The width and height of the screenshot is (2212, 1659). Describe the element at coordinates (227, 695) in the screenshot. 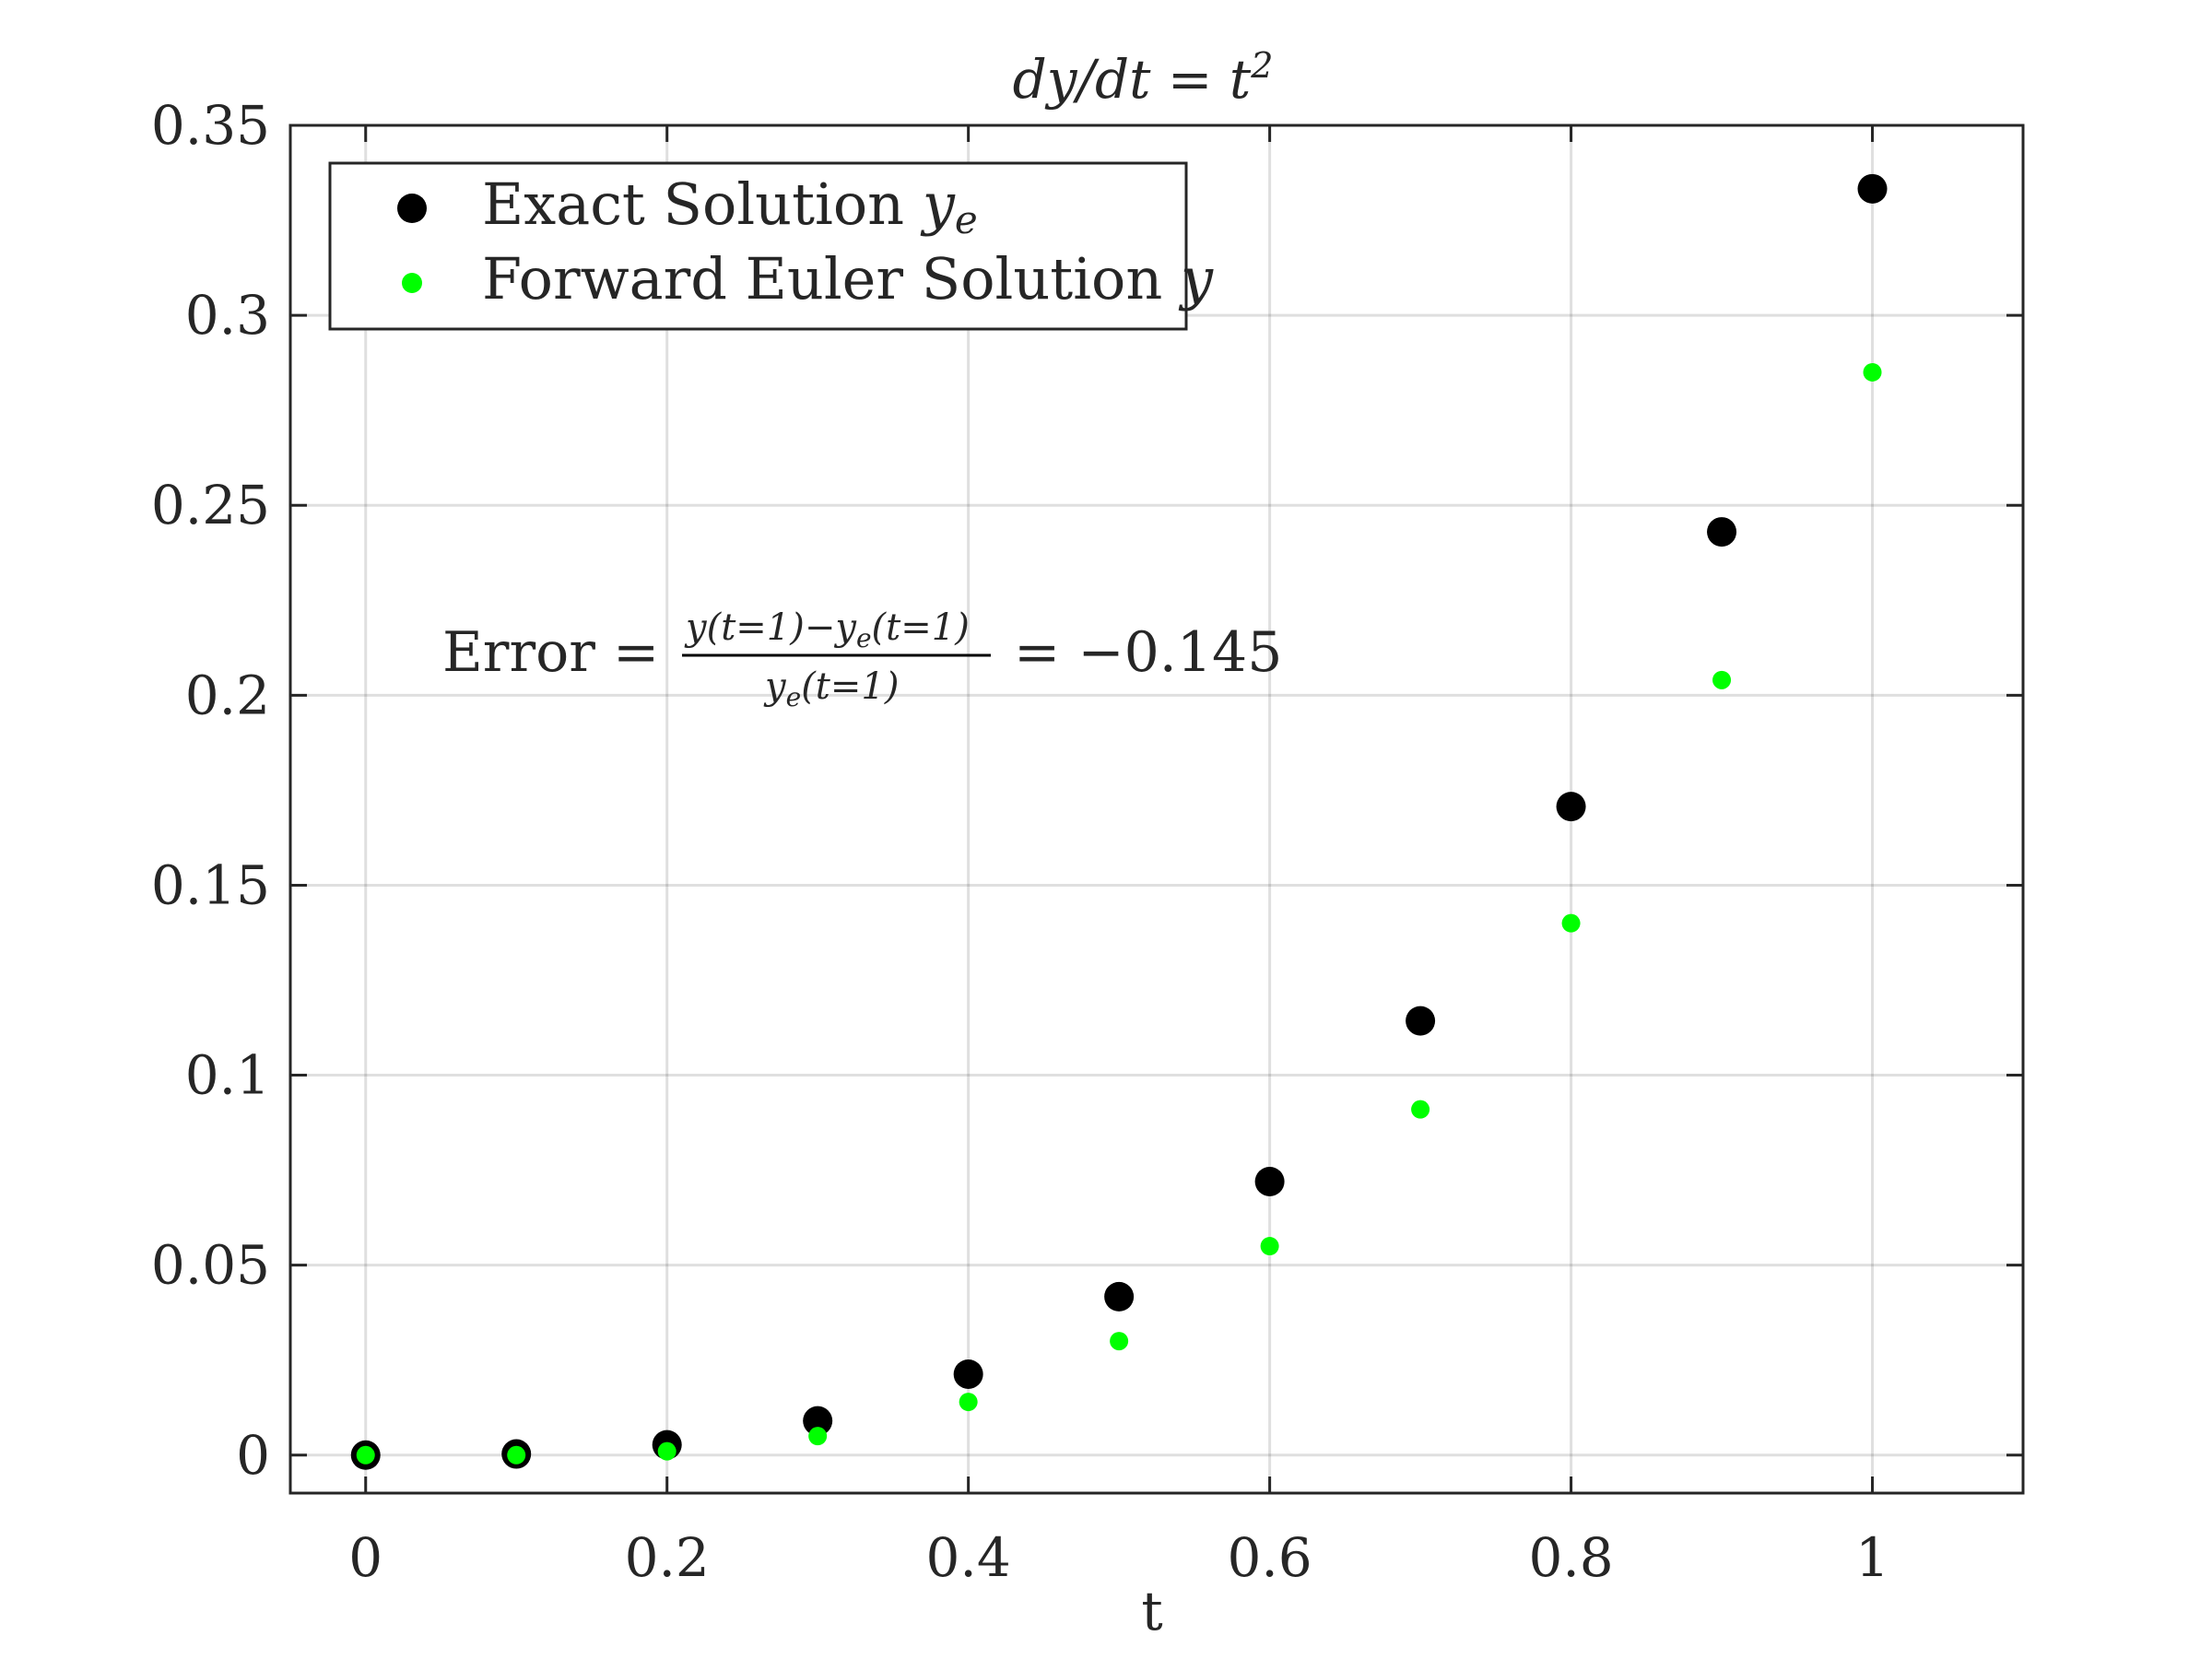

I see `y-tick-label: 0.2` at that location.